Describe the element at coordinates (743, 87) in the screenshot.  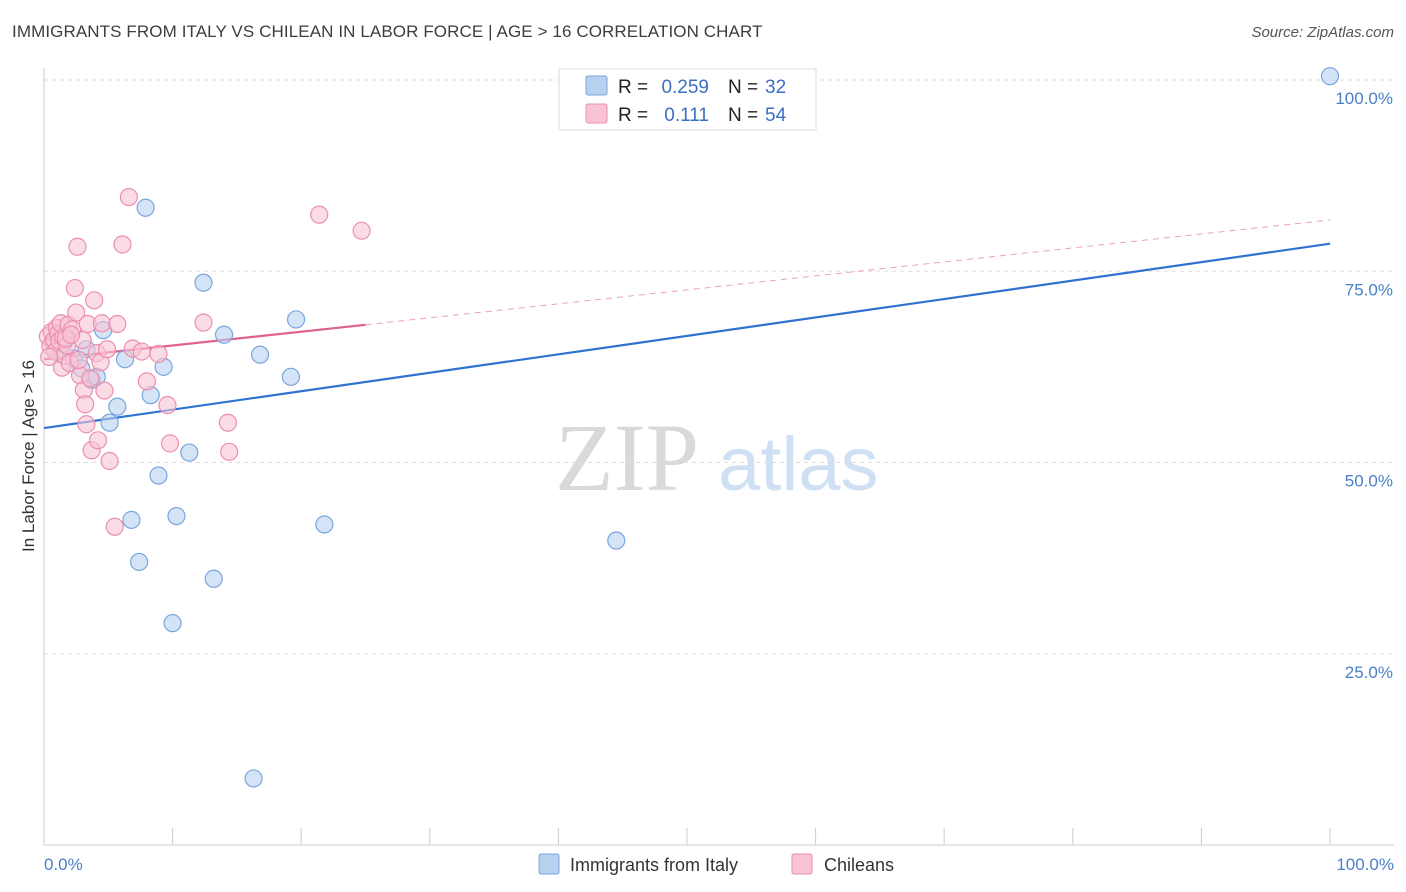
I see `legend-n-label-italy: N =` at that location.